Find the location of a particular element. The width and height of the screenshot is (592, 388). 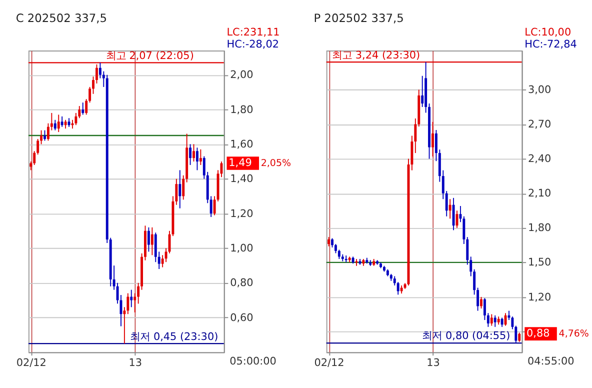

text: 2,05% is located at coordinates (275, 164).